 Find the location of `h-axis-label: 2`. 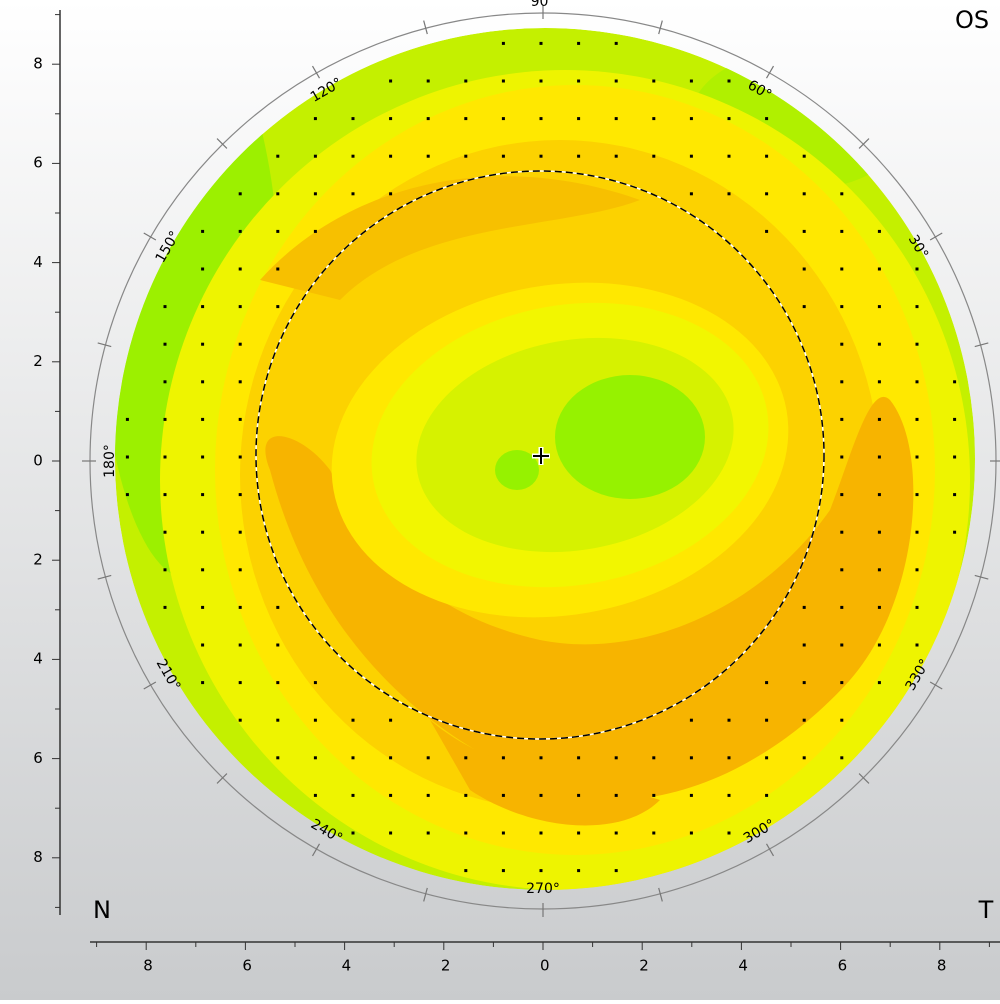

h-axis-label: 2 is located at coordinates (446, 966).